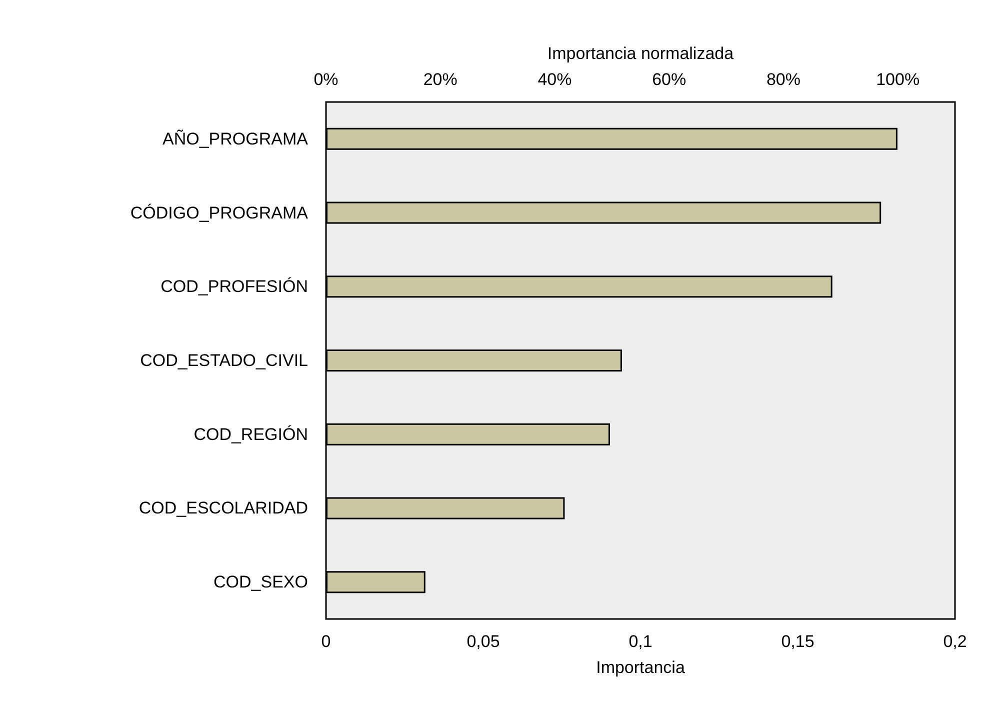  What do you see at coordinates (326, 641) in the screenshot?
I see `x-tick-label: 0` at bounding box center [326, 641].